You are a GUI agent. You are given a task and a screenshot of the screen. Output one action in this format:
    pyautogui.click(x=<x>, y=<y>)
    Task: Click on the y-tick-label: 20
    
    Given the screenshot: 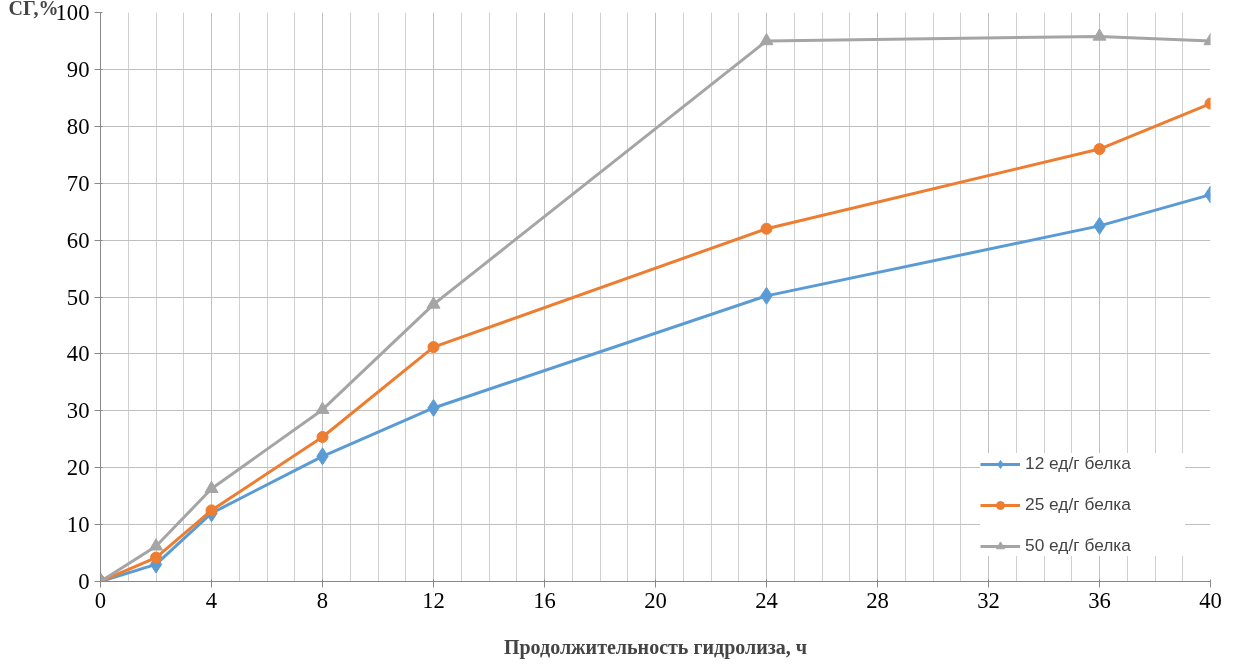 What is the action you would take?
    pyautogui.click(x=78, y=468)
    